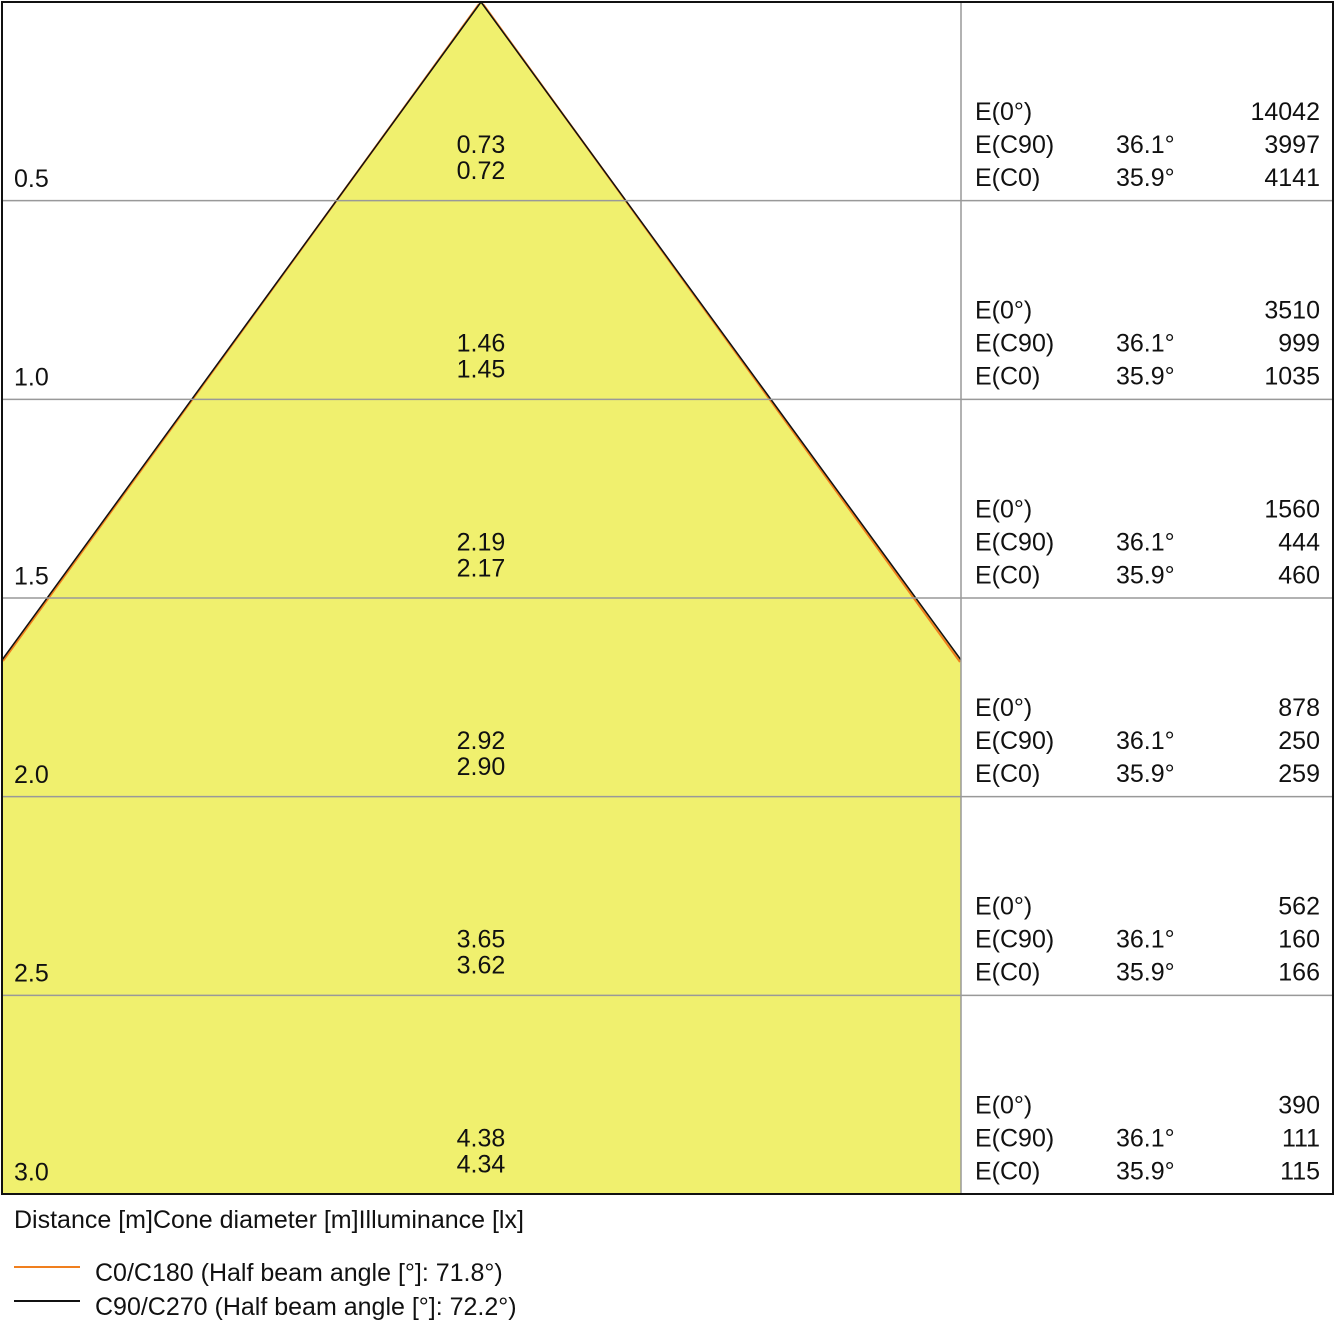 This screenshot has width=1334, height=1340. I want to click on illuminance-value: 166, so click(1299, 973).